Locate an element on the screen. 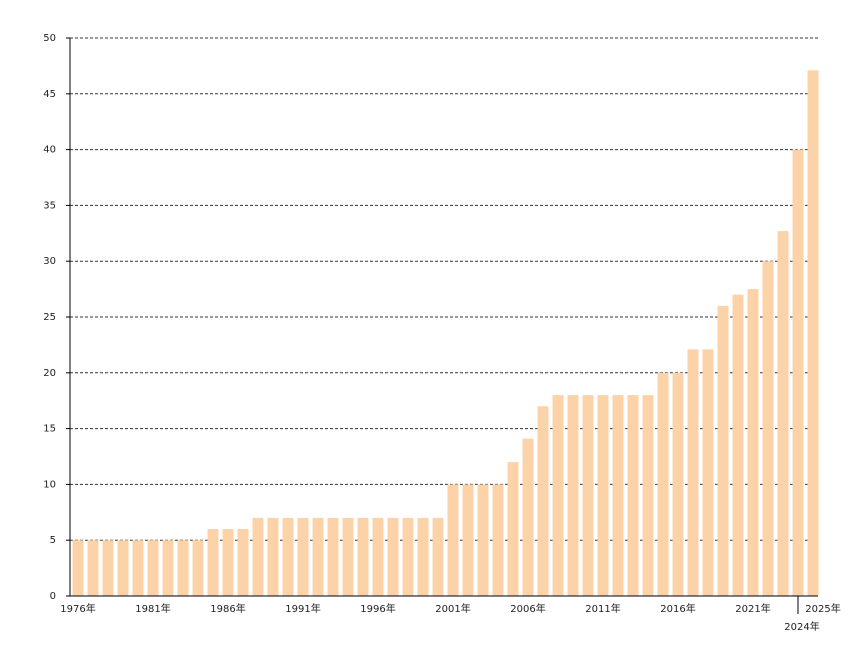  y-tick-label: 0 is located at coordinates (53, 596).